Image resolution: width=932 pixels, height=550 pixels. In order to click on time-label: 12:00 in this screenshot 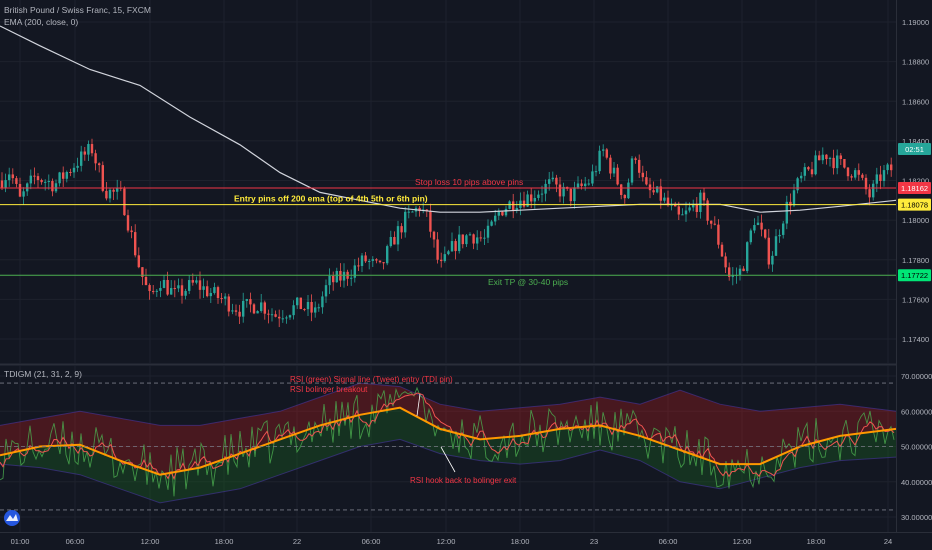, I will do `click(742, 541)`.